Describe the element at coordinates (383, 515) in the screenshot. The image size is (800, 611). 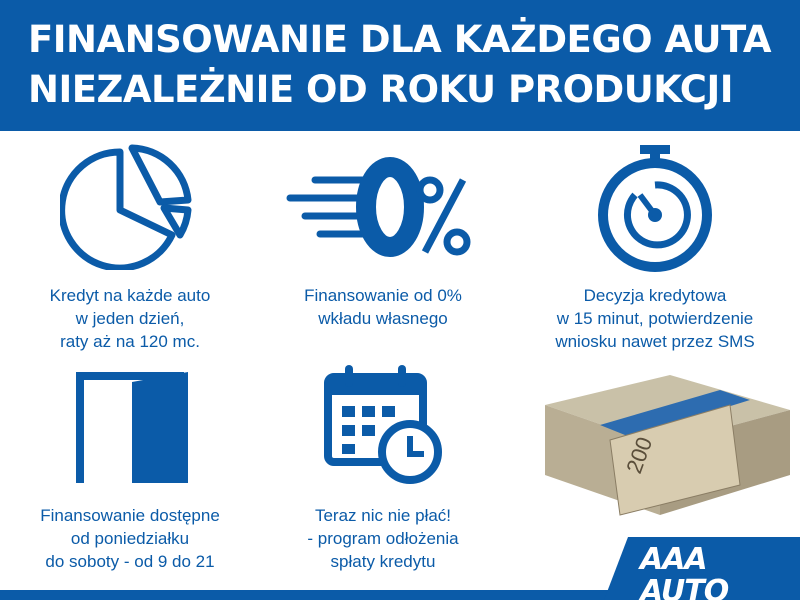
I see `caption-line: Teraz nic nie płać!` at that location.